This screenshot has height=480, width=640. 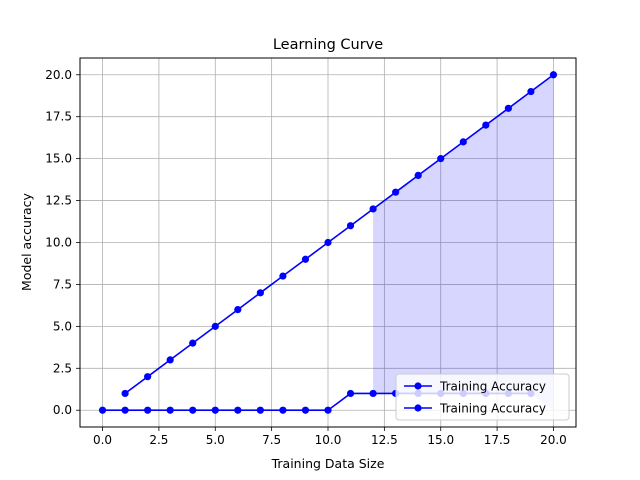 What do you see at coordinates (58, 201) in the screenshot?
I see `y-tick-label: 12.5` at bounding box center [58, 201].